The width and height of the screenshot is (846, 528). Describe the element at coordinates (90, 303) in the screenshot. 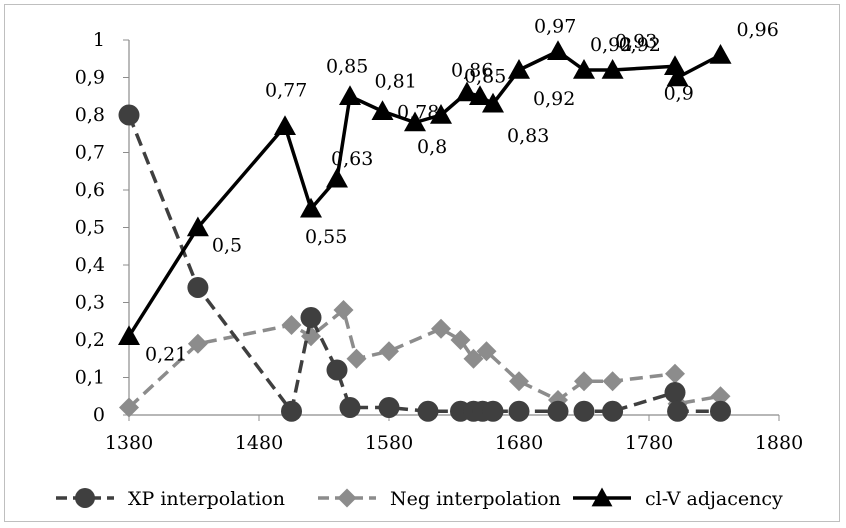

I see `y-tick-label: 0,3` at that location.